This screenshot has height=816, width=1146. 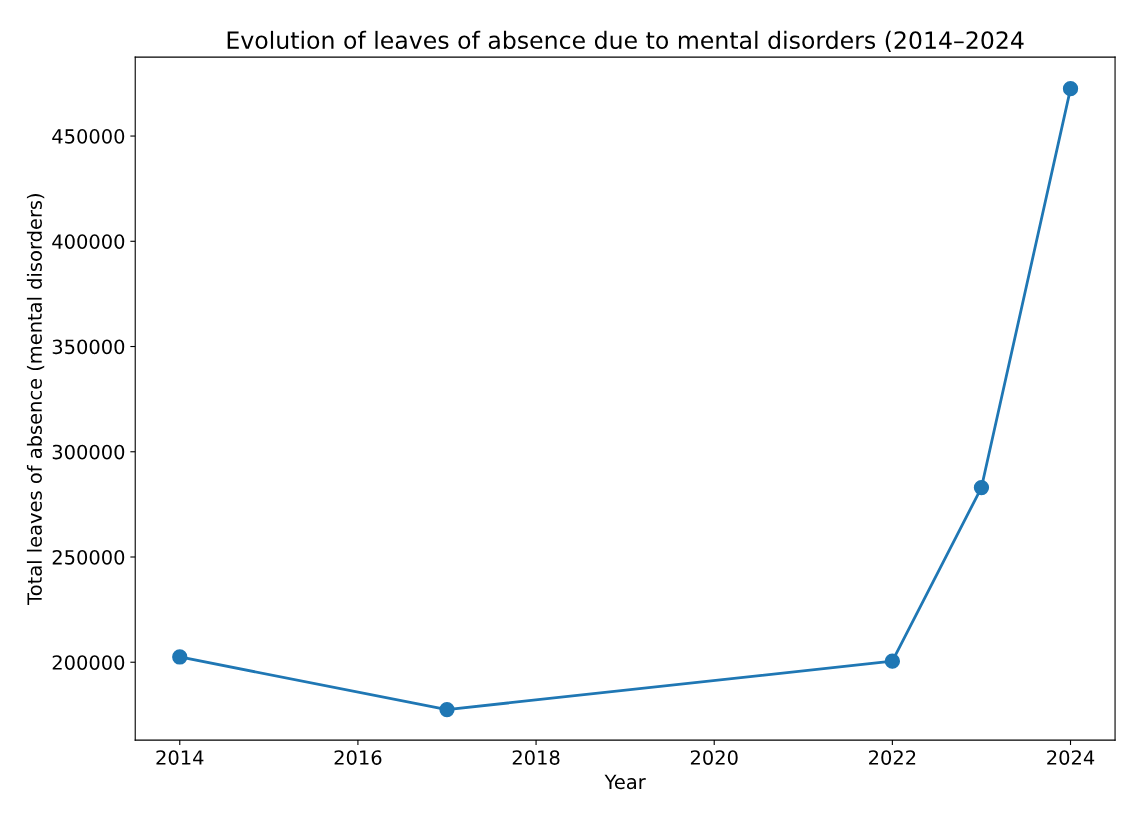 What do you see at coordinates (625, 41) in the screenshot?
I see `chart-title: Evolution of leaves of absence due to mental disorders (2014–2024` at bounding box center [625, 41].